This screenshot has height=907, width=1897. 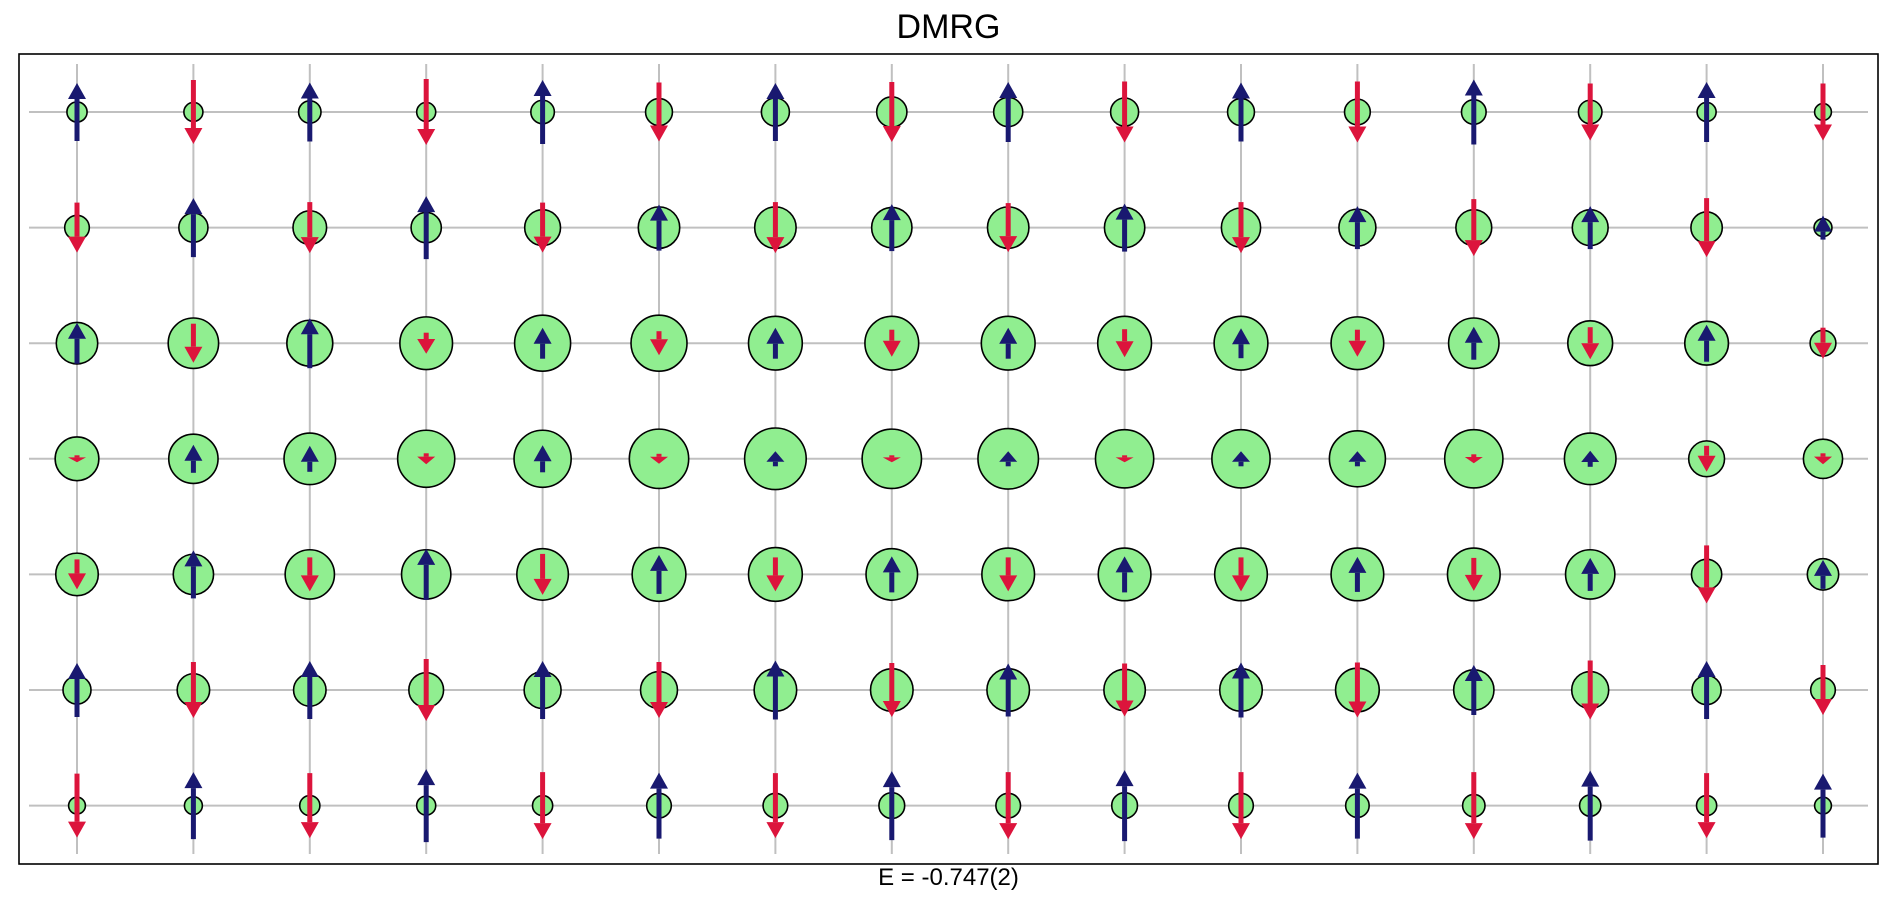 What do you see at coordinates (948, 877) in the screenshot?
I see `x-axis-label: E = -0.747(2)` at bounding box center [948, 877].